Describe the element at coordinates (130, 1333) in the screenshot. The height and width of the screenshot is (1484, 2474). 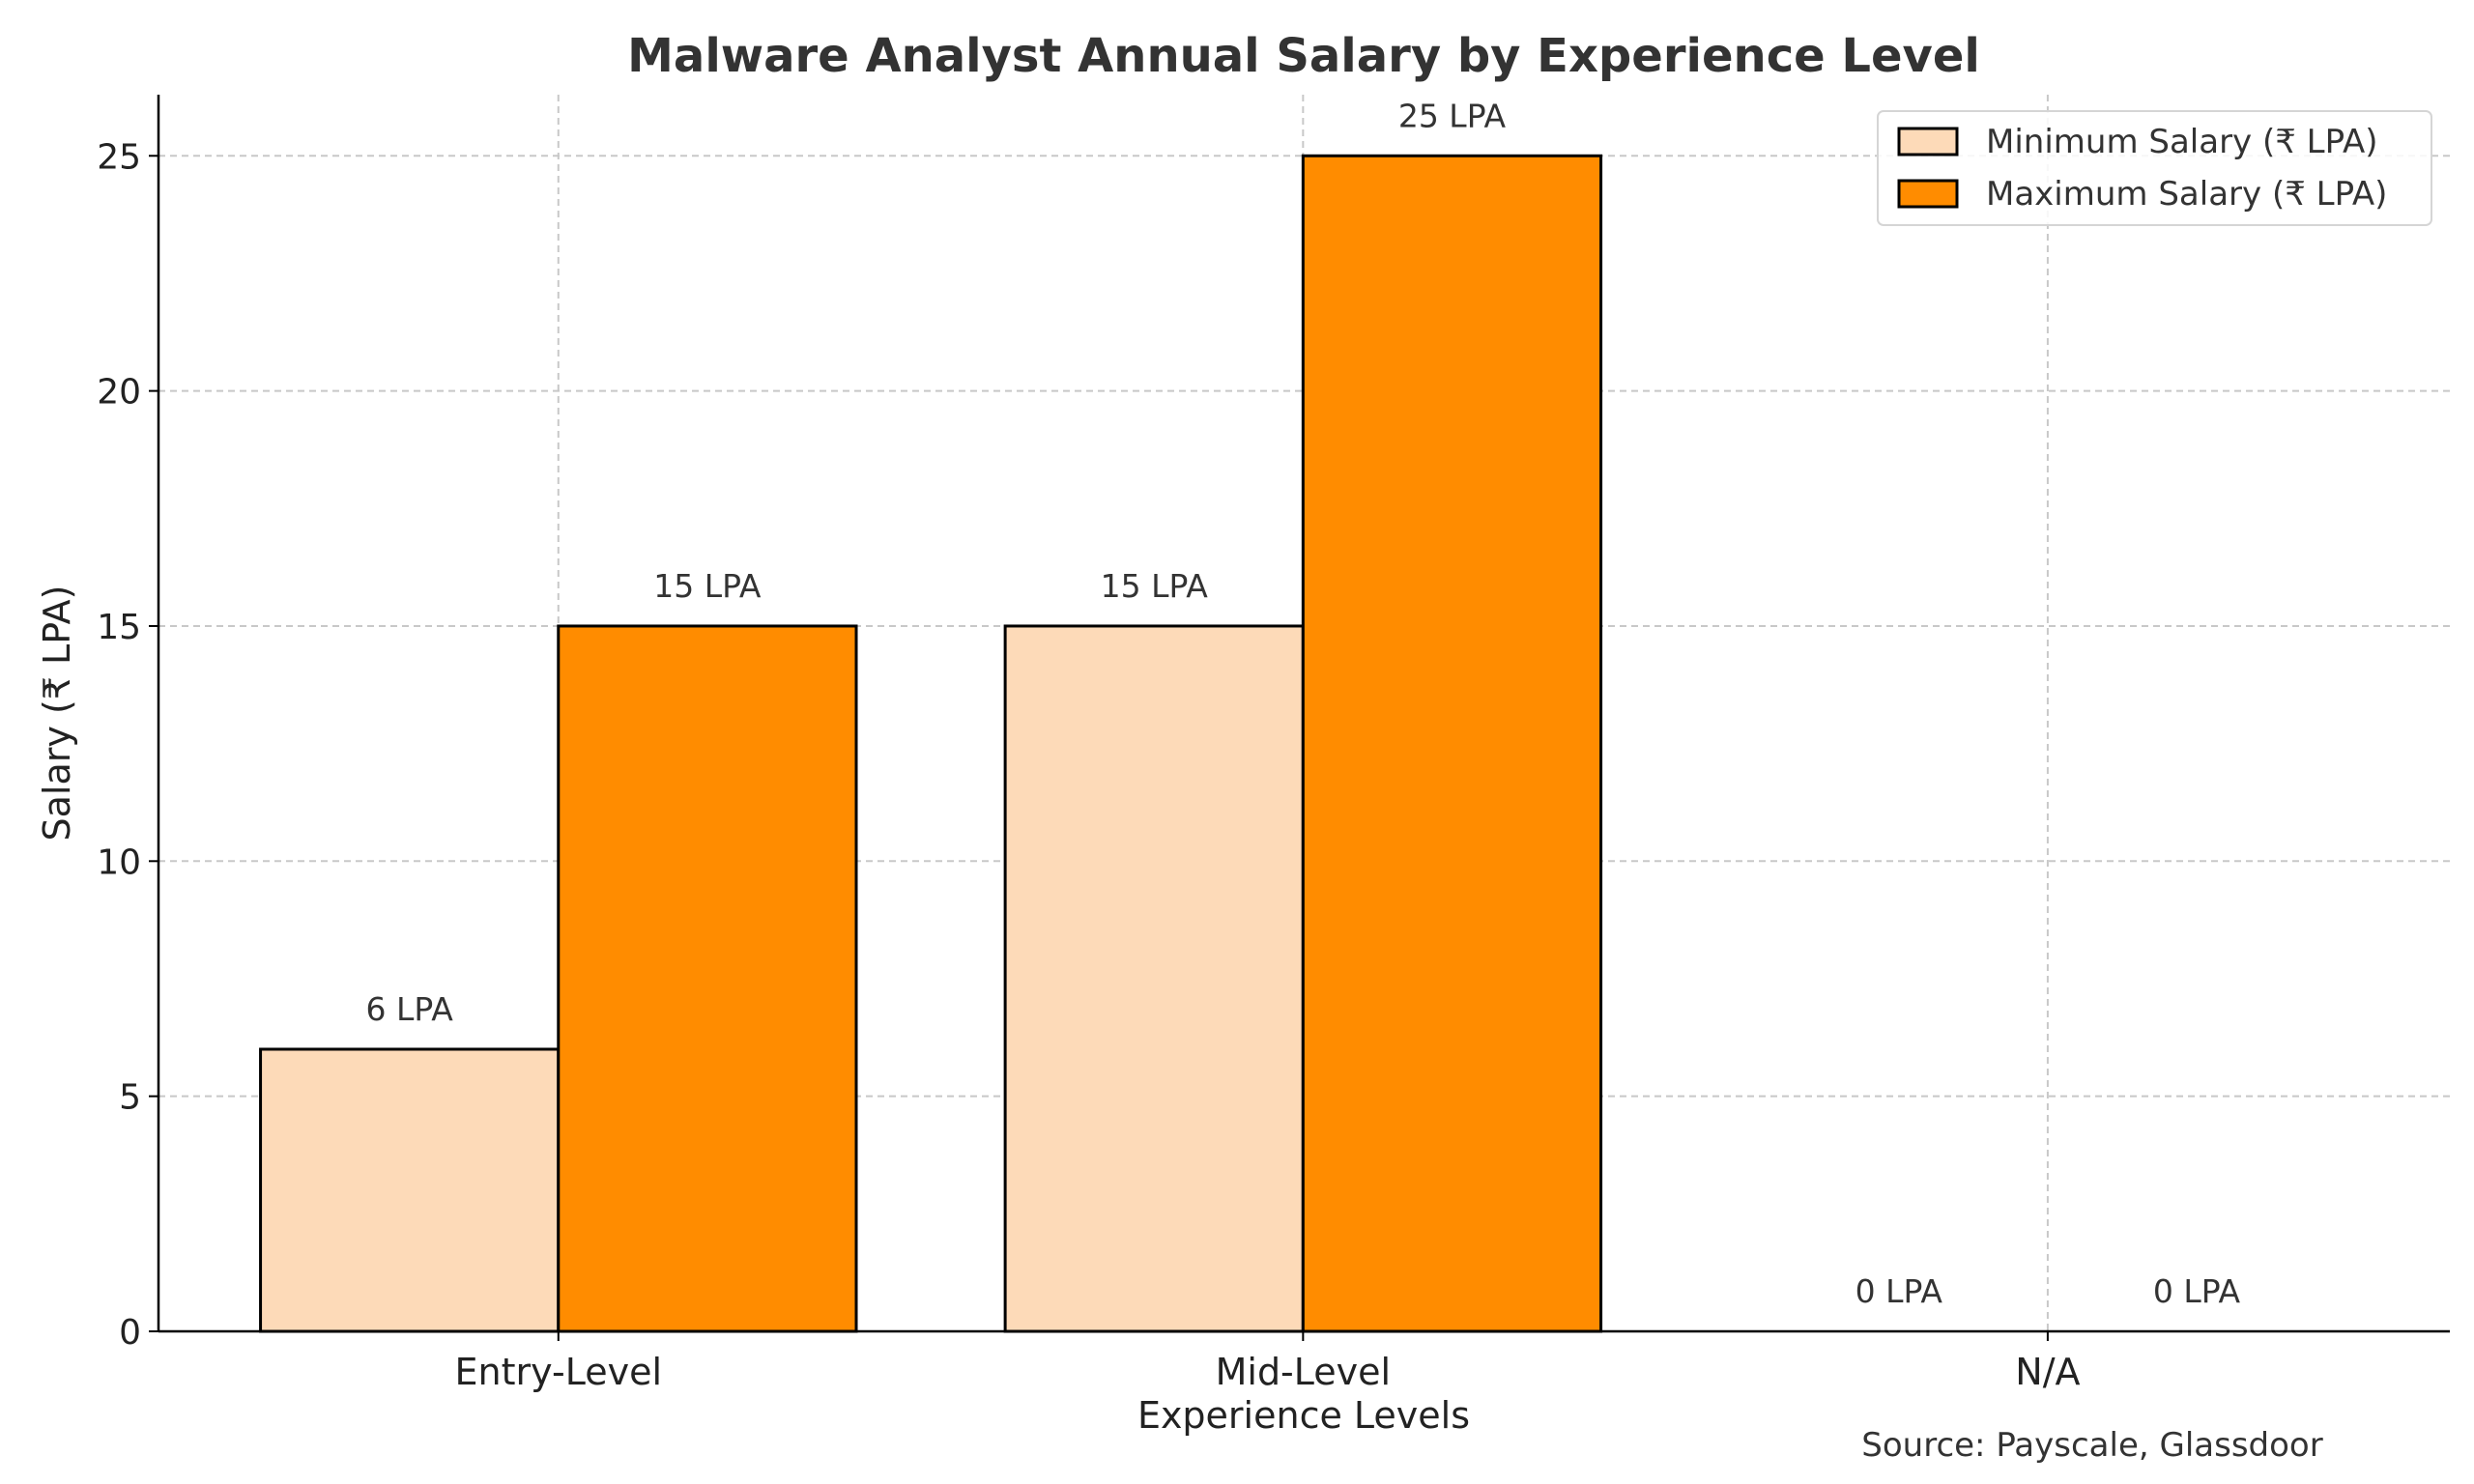
I see `y-tick-label: 0` at that location.